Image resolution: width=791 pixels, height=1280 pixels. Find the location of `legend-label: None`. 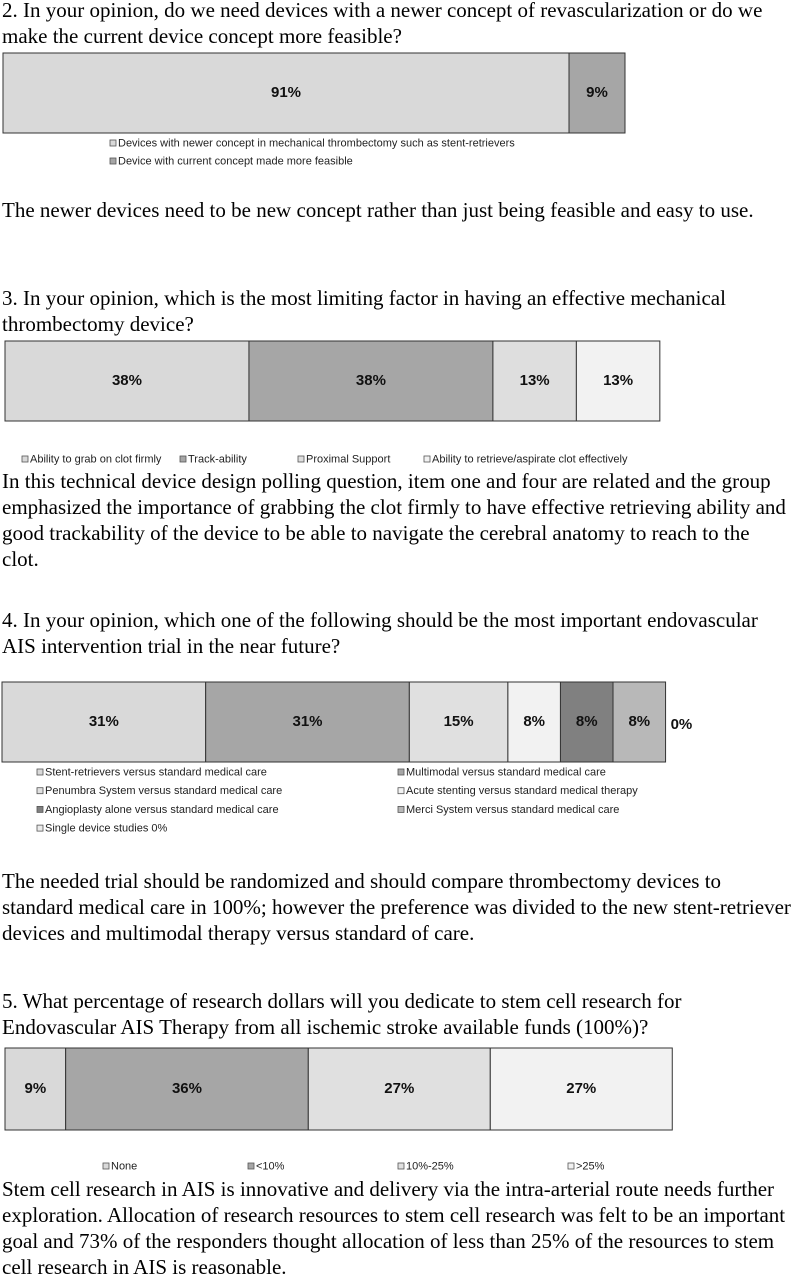

legend-label: None is located at coordinates (124, 1166).